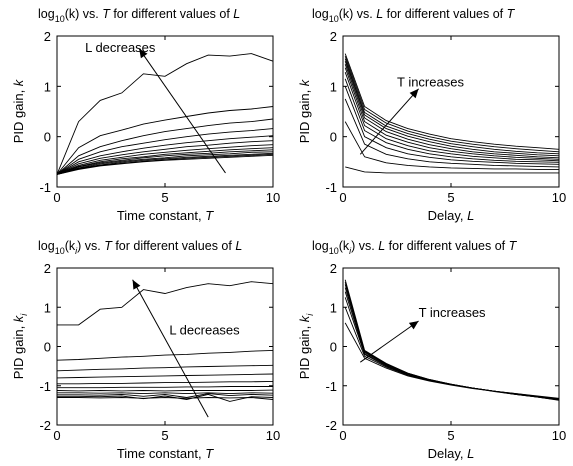 Image resolution: width=573 pixels, height=466 pixels. What do you see at coordinates (414, 15) in the screenshot?
I see `chart-title: log10(k) vs. L for different values of T` at bounding box center [414, 15].